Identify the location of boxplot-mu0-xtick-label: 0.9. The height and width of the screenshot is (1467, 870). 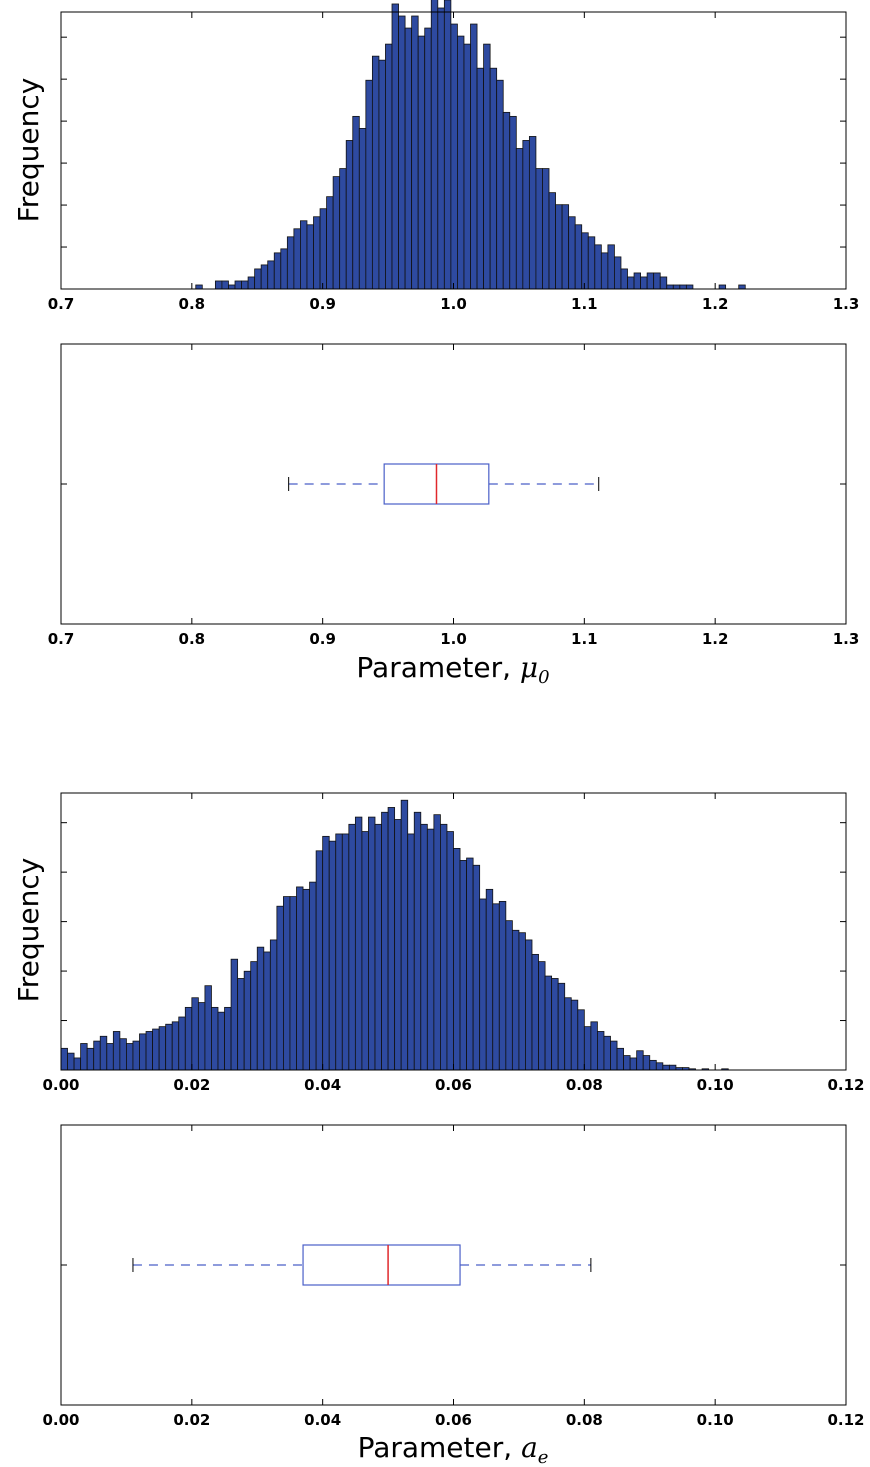
(322, 639).